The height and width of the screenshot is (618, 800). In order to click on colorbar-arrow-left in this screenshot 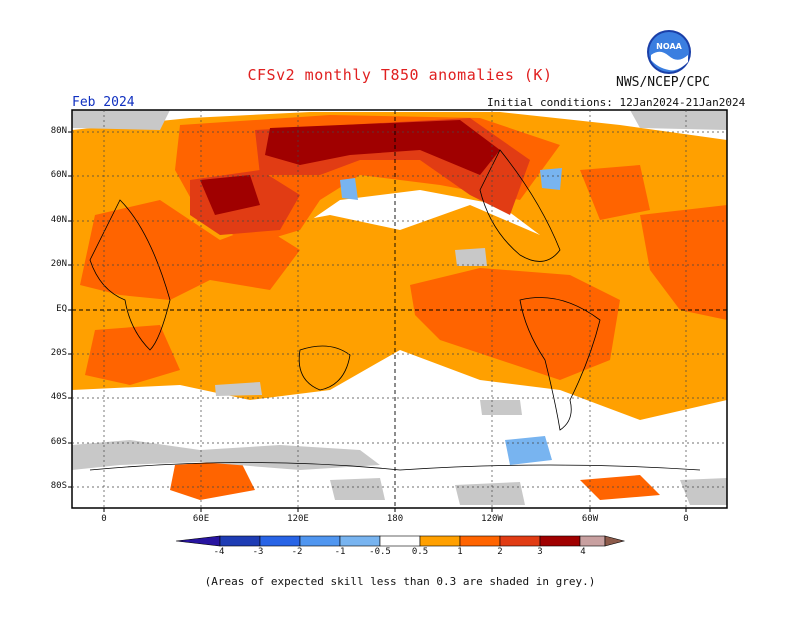, I will do `click(198, 541)`.